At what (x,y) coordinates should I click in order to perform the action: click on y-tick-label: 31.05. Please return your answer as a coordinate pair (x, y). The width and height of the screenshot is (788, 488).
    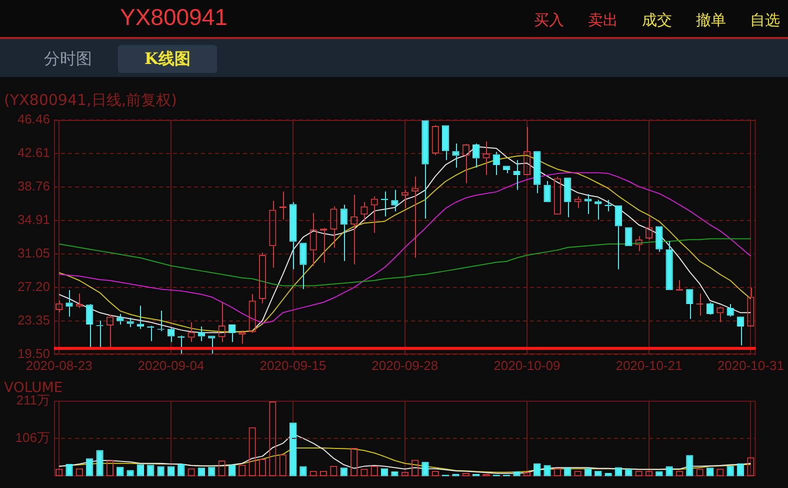
    Looking at the image, I should click on (33, 253).